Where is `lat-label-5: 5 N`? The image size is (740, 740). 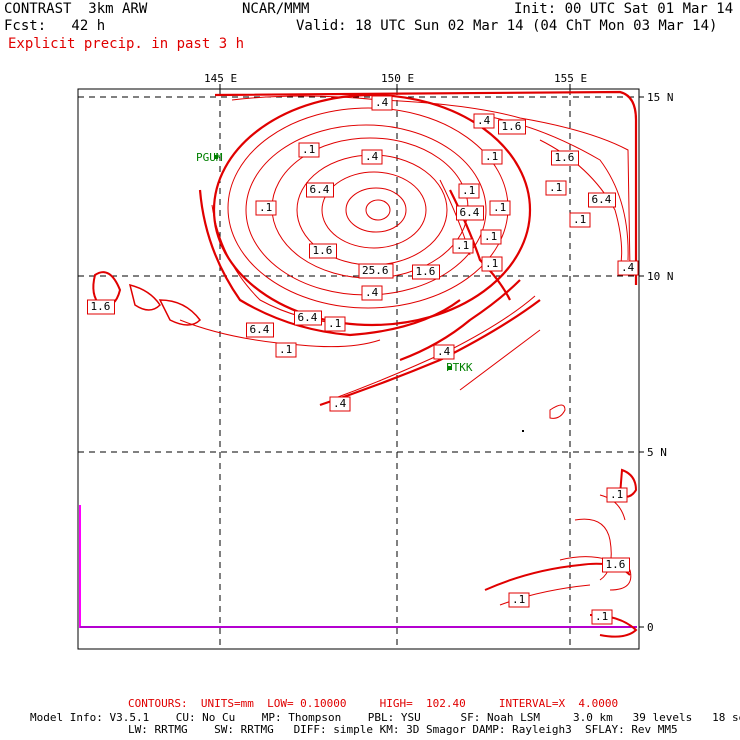 lat-label-5: 5 N is located at coordinates (657, 452).